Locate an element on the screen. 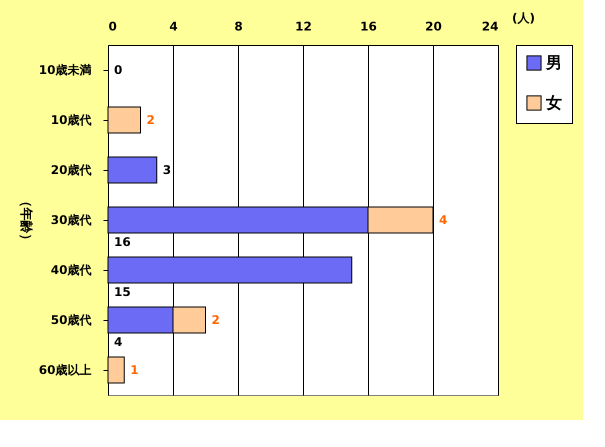 Image resolution: width=605 pixels, height=447 pixels. x-tick-label: 0 is located at coordinates (112, 27).